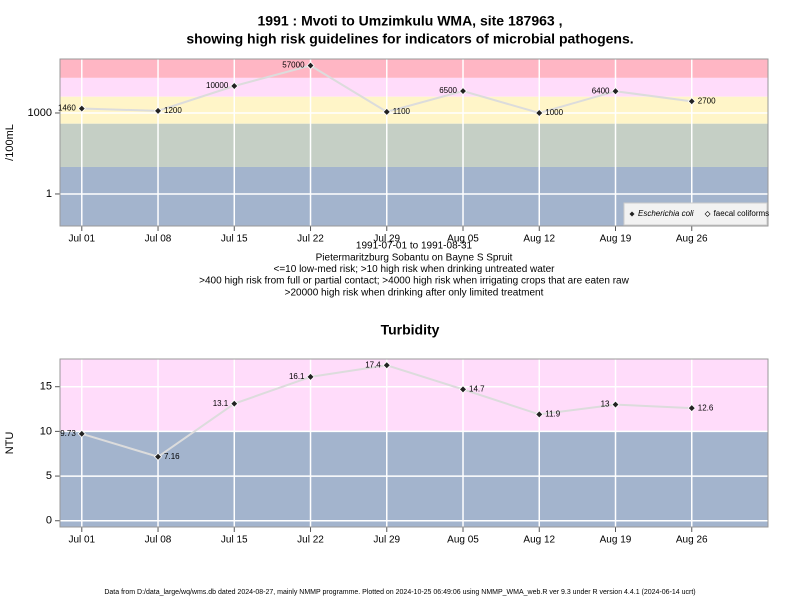  What do you see at coordinates (49, 476) in the screenshot?
I see `y-tick-label: 5` at bounding box center [49, 476].